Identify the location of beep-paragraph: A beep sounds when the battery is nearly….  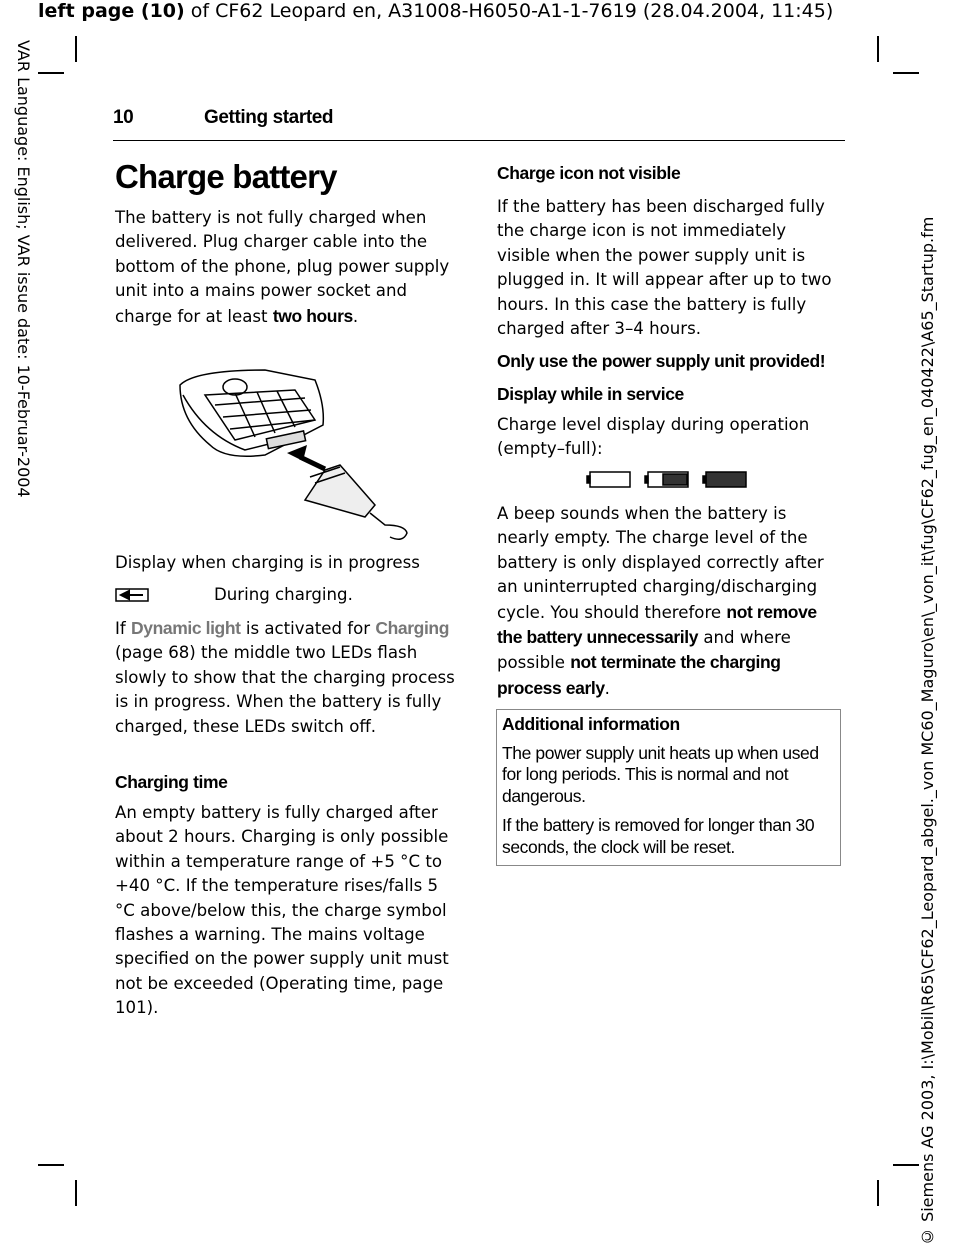
(669, 601).